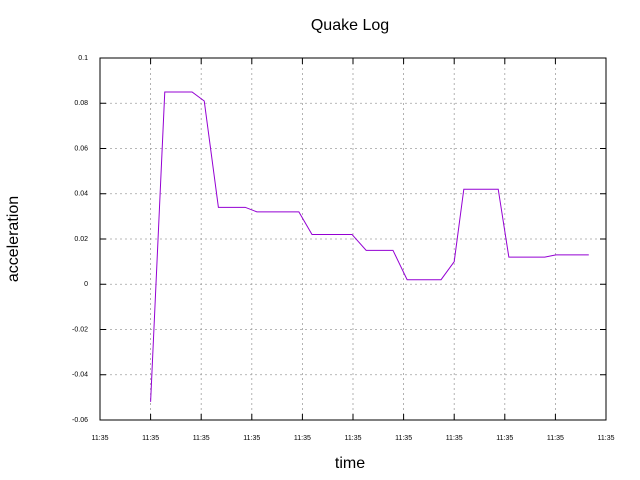  What do you see at coordinates (80, 420) in the screenshot?
I see `y-tick-label: -0.06` at bounding box center [80, 420].